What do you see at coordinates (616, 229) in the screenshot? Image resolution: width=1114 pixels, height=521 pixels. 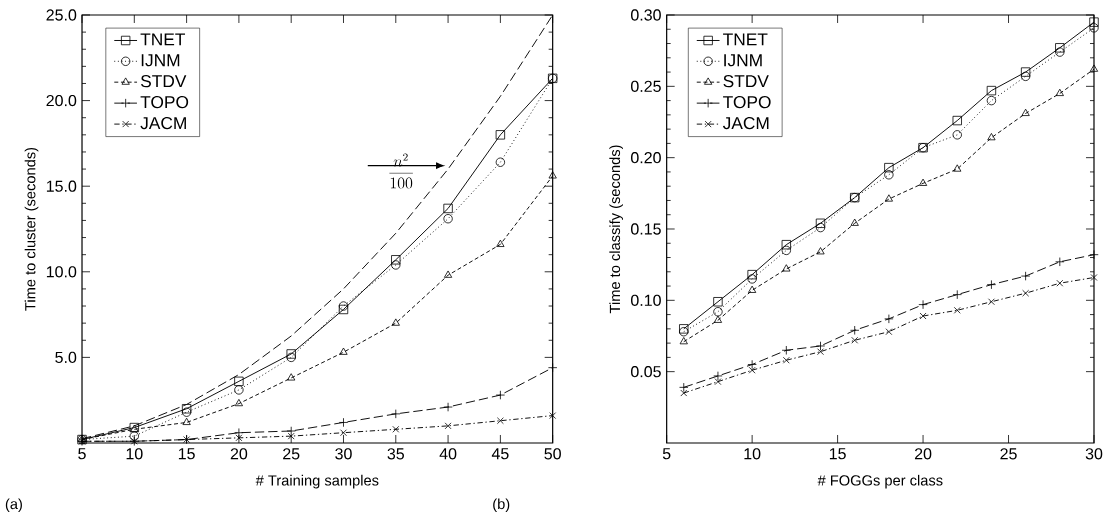 I see `y-axis-title: Time to classify (seconds)` at bounding box center [616, 229].